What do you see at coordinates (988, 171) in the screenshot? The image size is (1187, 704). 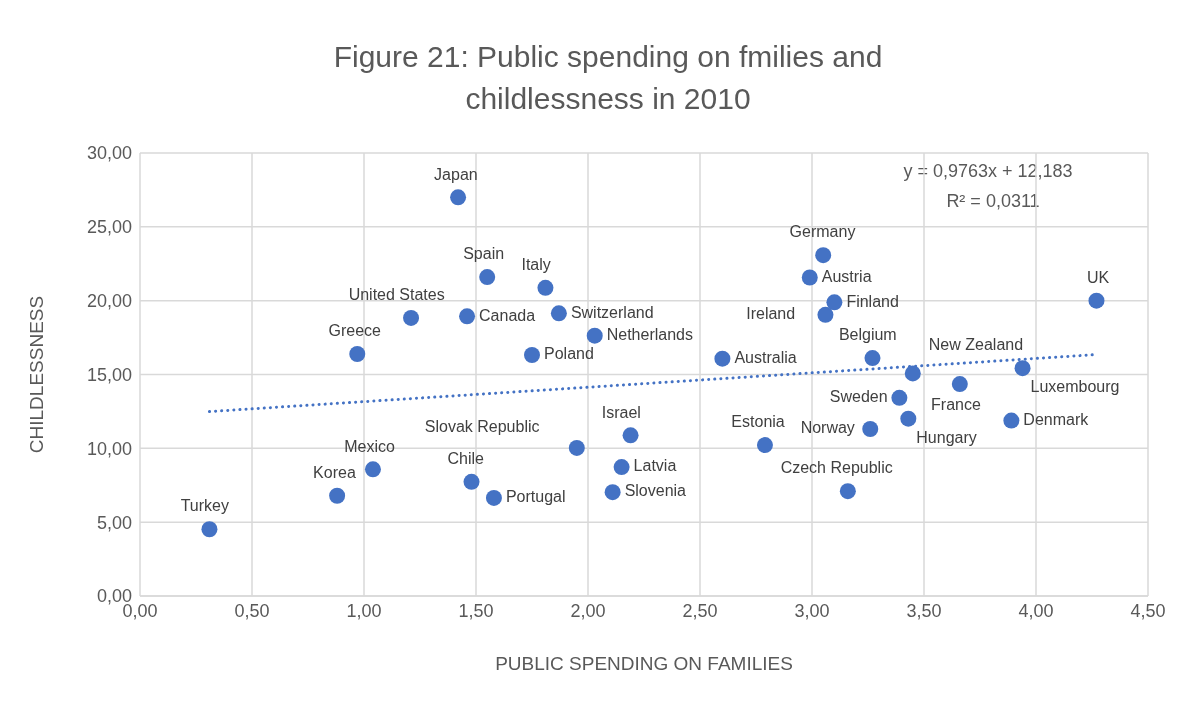 I see `annotation: y = 0,9763x + 12,183` at bounding box center [988, 171].